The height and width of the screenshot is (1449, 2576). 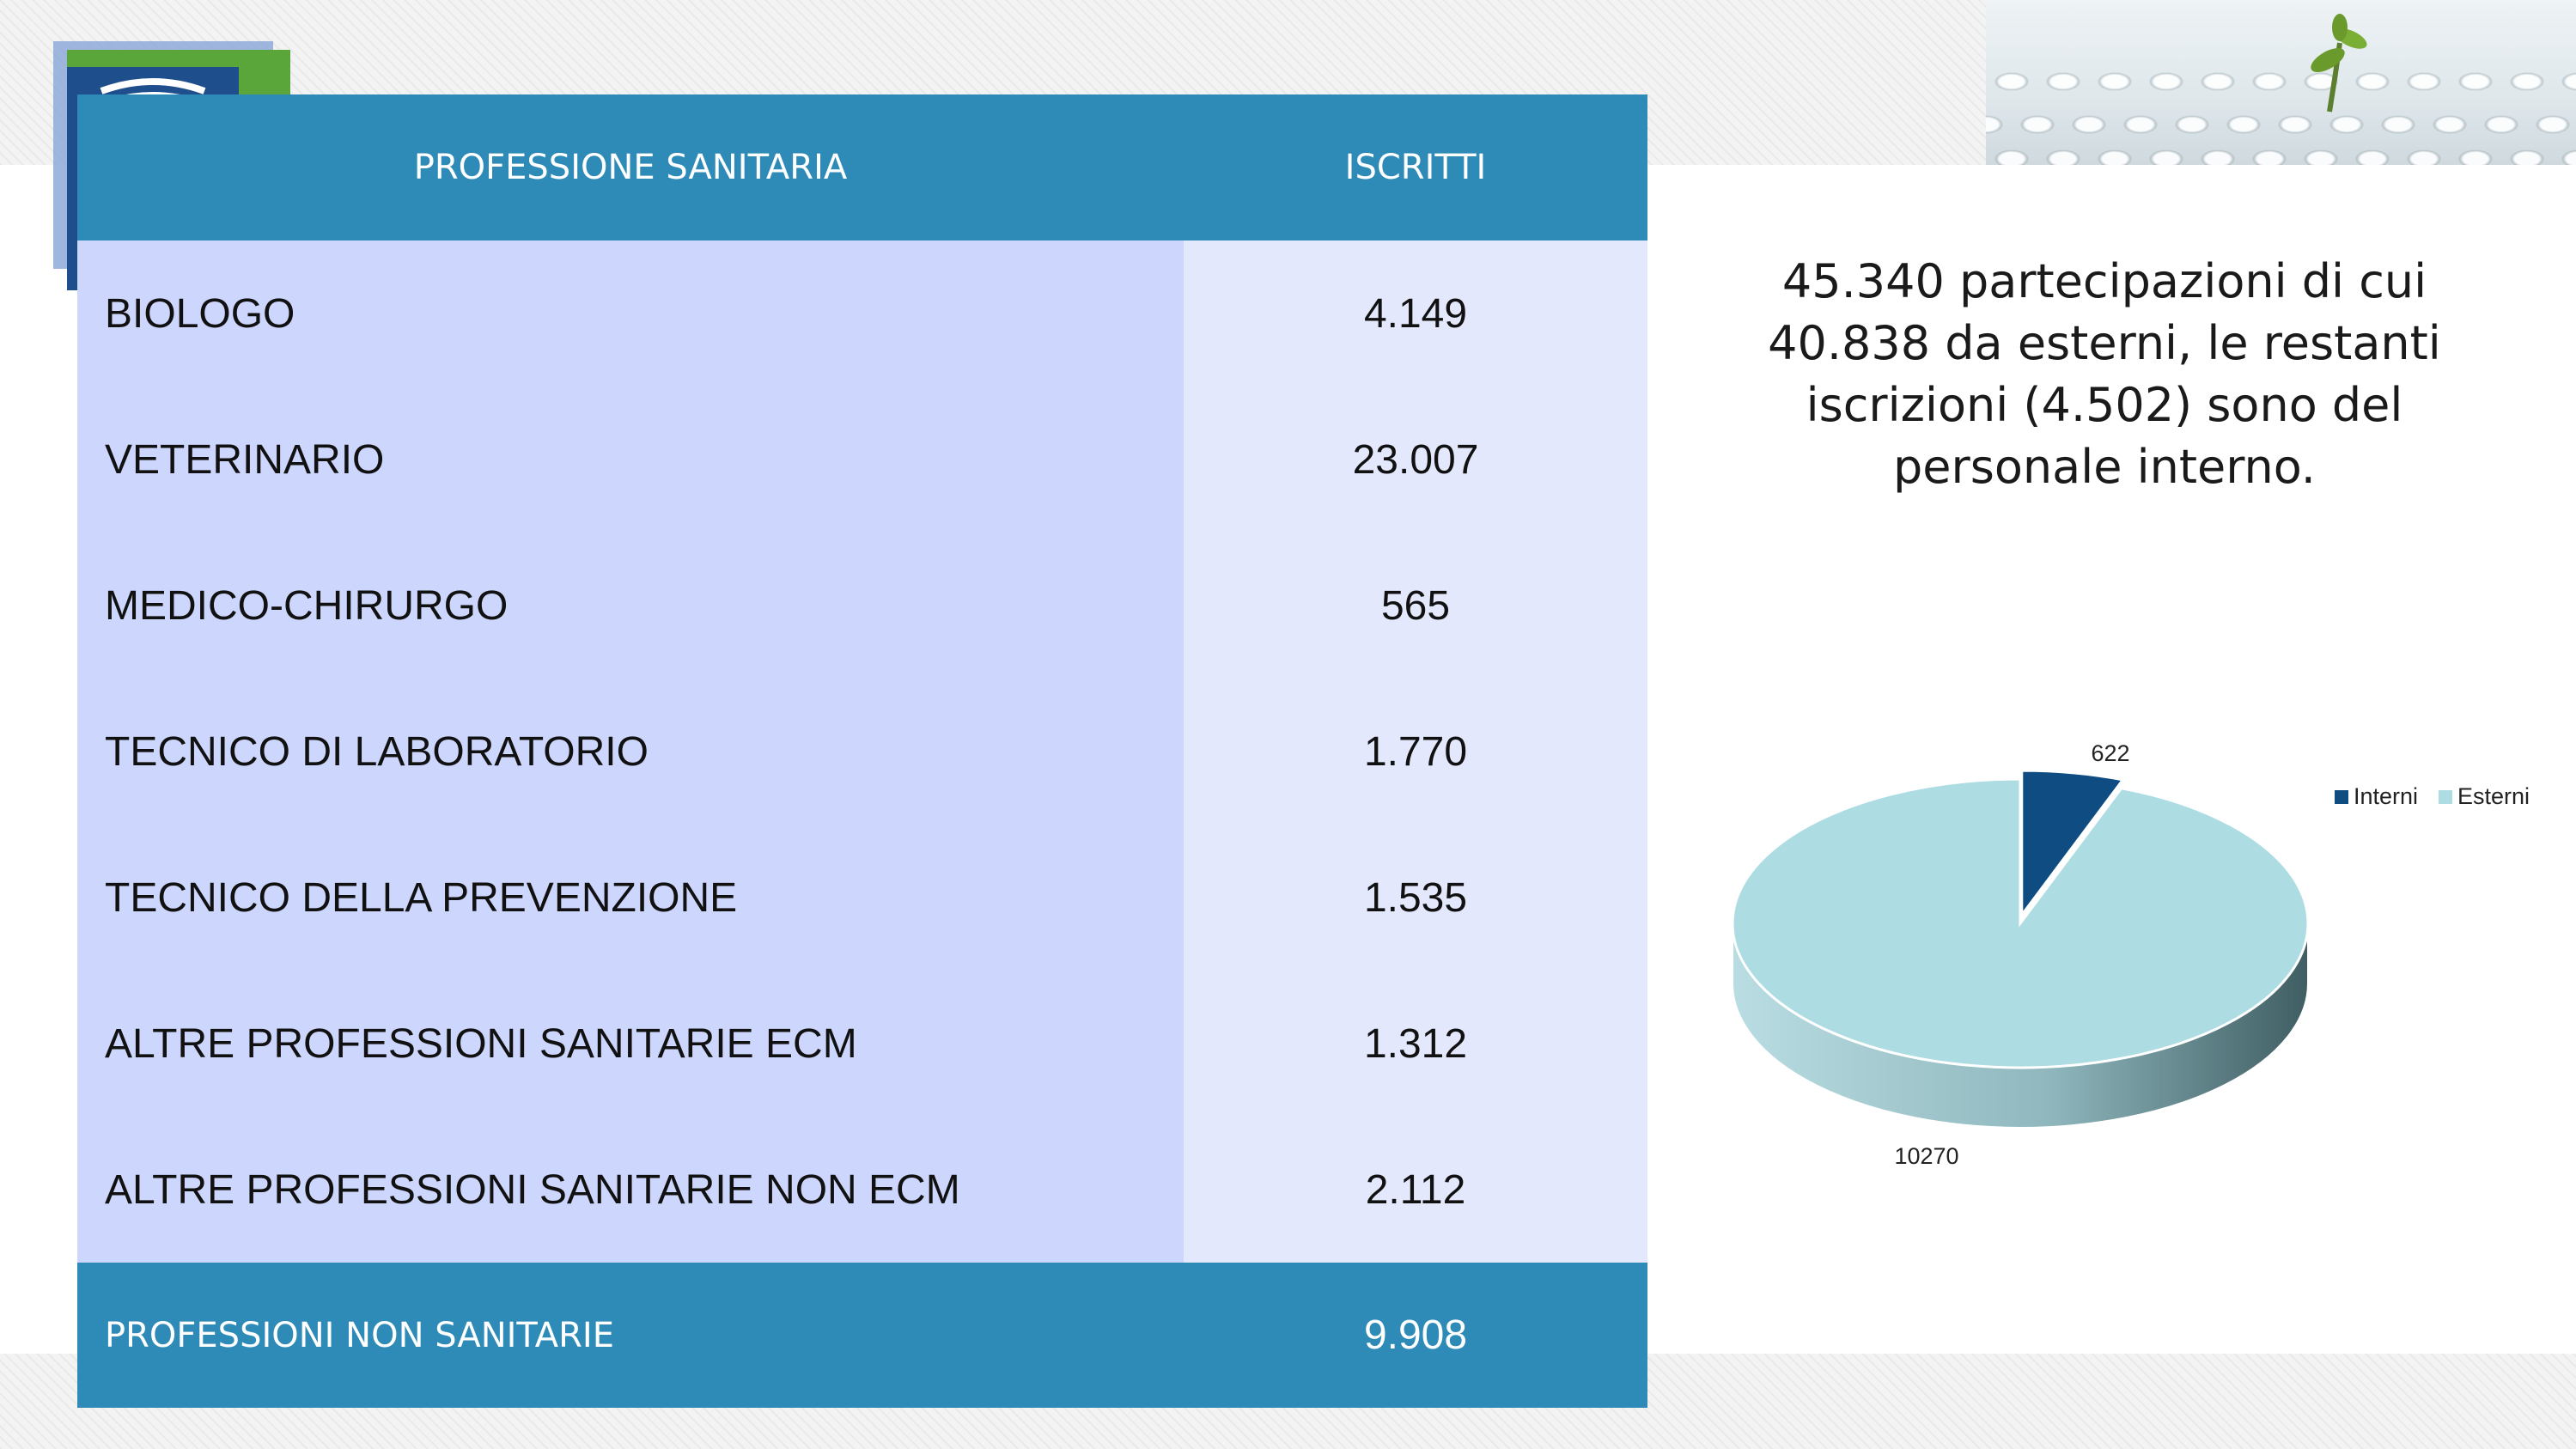 I want to click on data-label-esterni: 10270, so click(x=1926, y=1156).